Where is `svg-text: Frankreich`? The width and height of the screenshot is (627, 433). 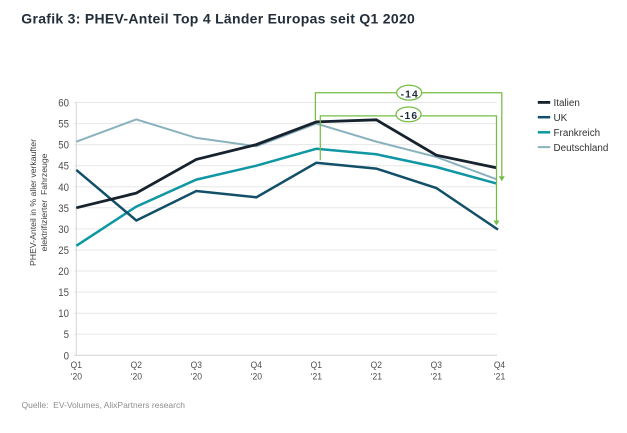
svg-text: Frankreich is located at coordinates (577, 133).